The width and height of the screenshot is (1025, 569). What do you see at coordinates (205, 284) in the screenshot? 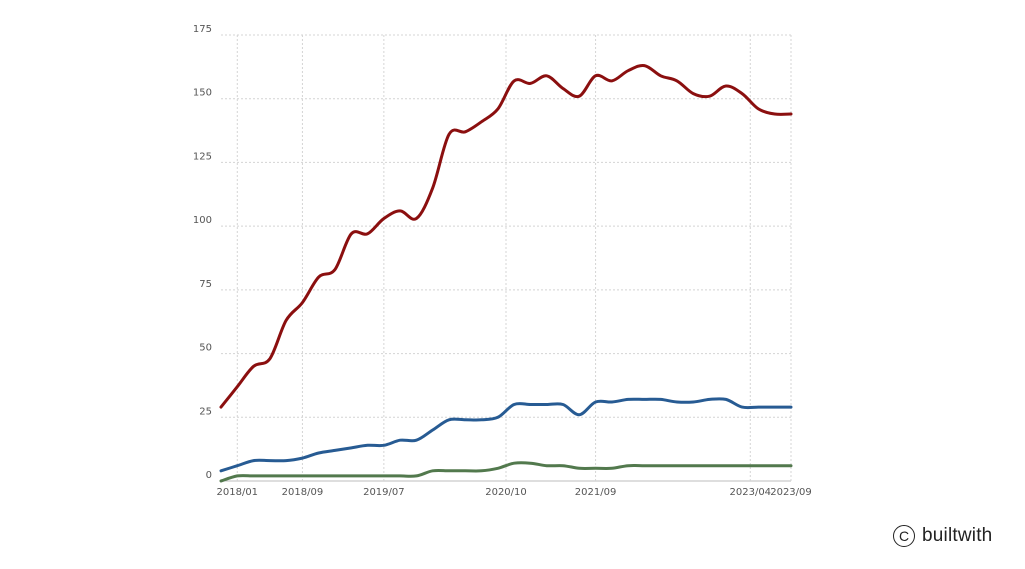
I see `y-tick-label: 75` at bounding box center [205, 284].